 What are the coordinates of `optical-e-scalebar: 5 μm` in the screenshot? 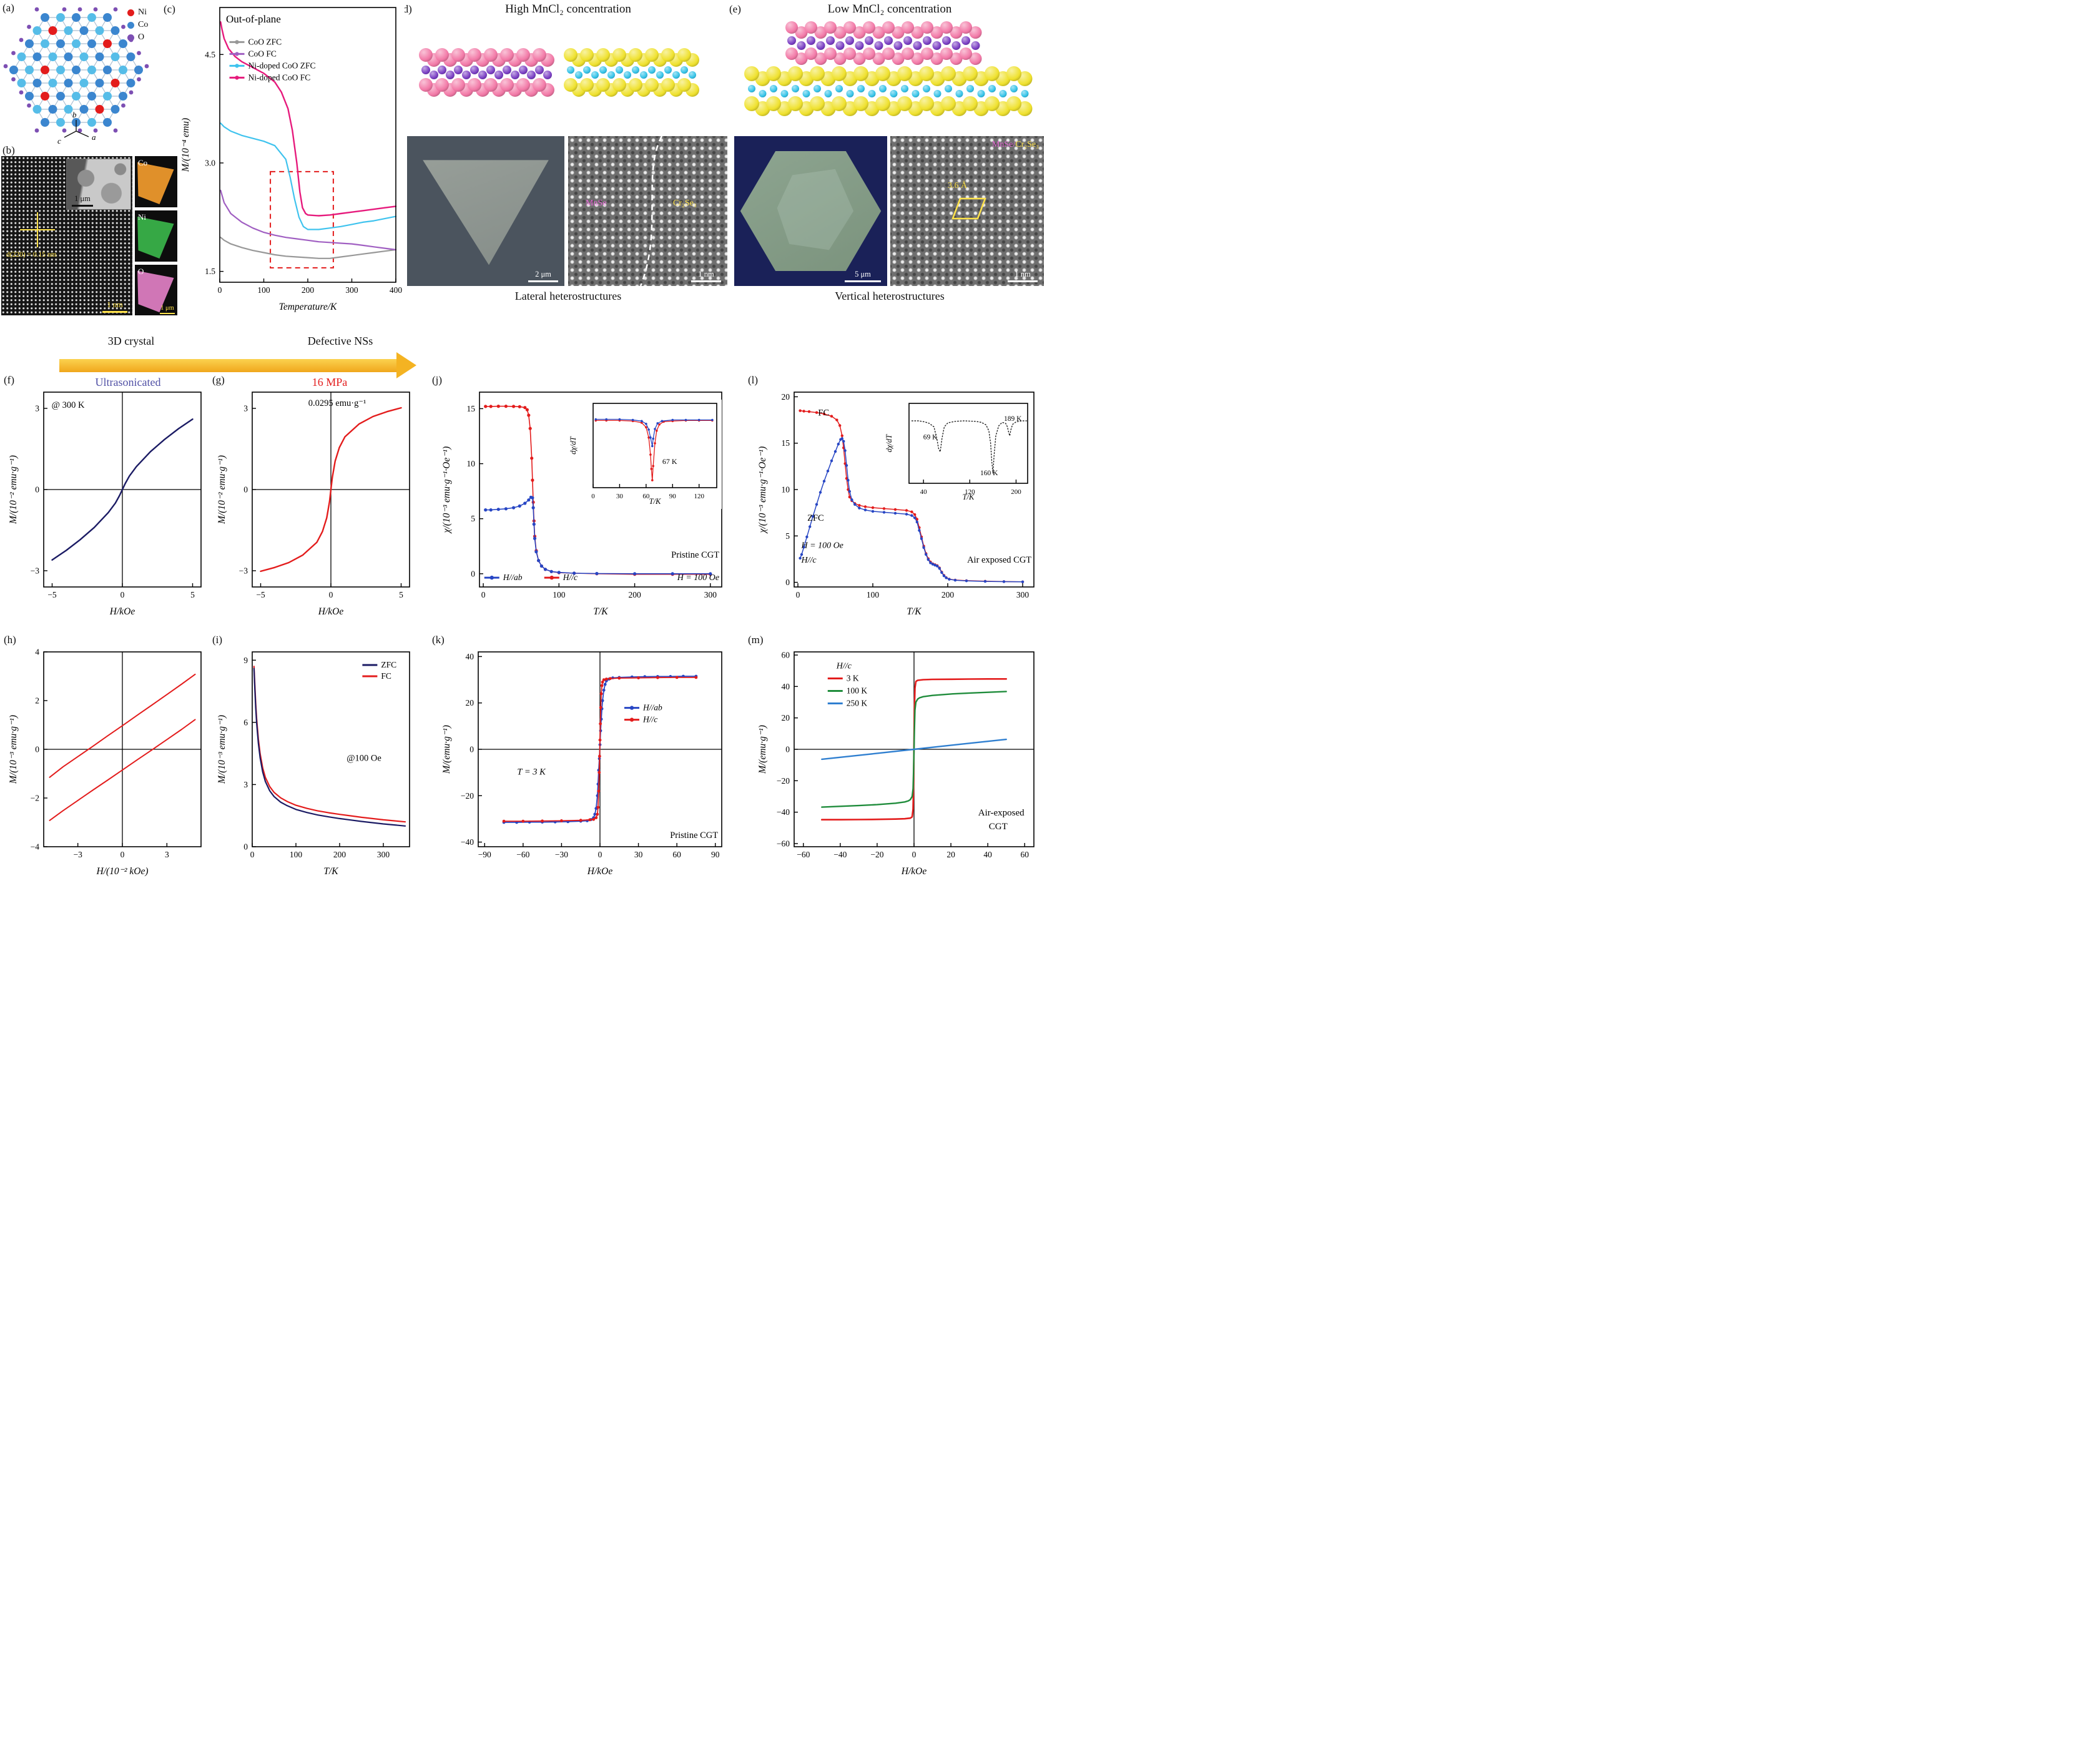 It's located at (863, 276).